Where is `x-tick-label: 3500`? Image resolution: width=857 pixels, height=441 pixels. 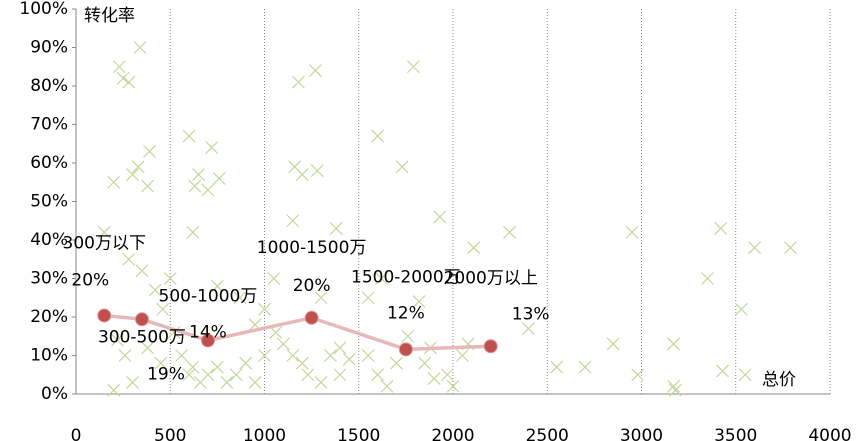 x-tick-label: 3500 is located at coordinates (735, 433).